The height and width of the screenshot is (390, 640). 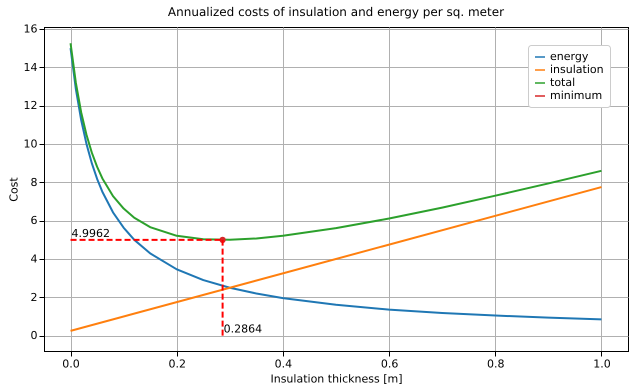 I want to click on y-tick-label: 0, so click(x=34, y=335).